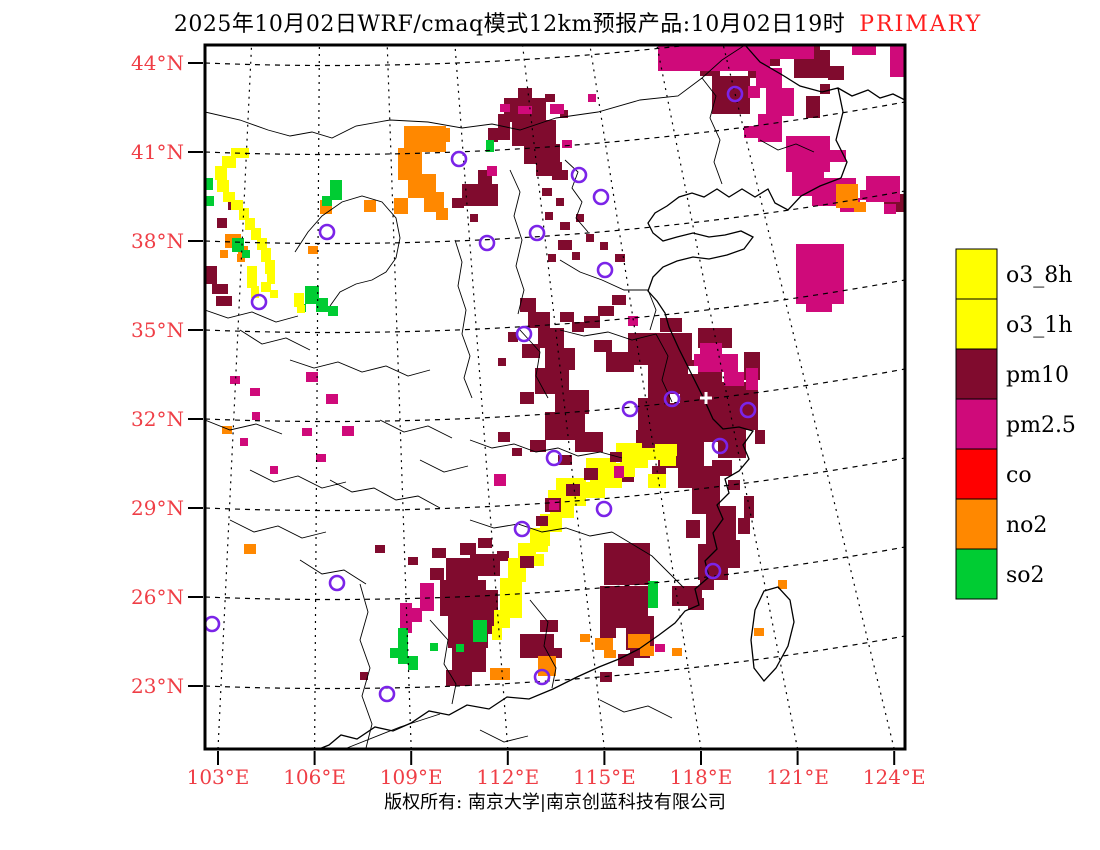 This screenshot has width=1100, height=850. I want to click on title-primary-tag: PRIMARY, so click(921, 24).